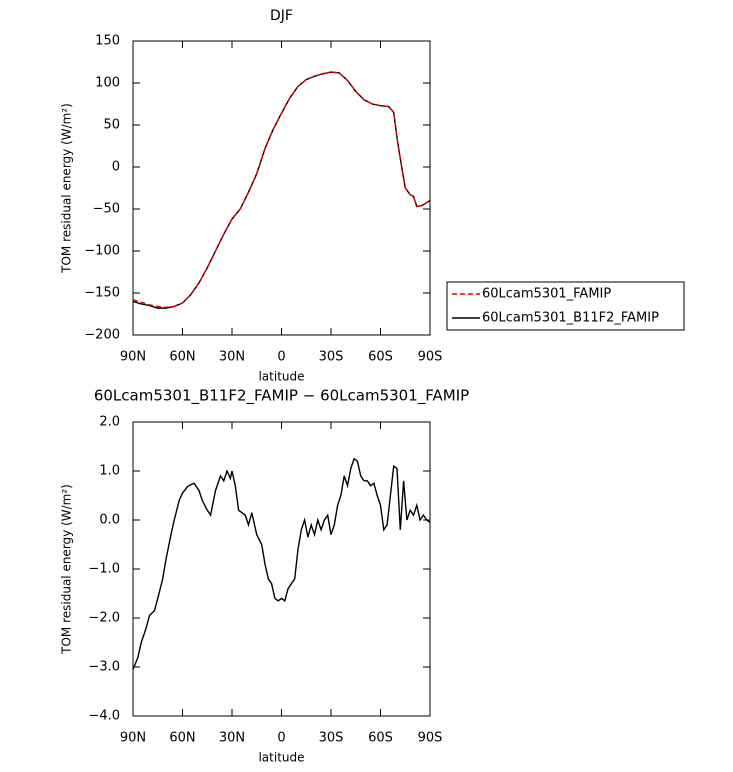 The height and width of the screenshot is (772, 733). What do you see at coordinates (102, 251) in the screenshot?
I see `y-tick-label: −100` at bounding box center [102, 251].